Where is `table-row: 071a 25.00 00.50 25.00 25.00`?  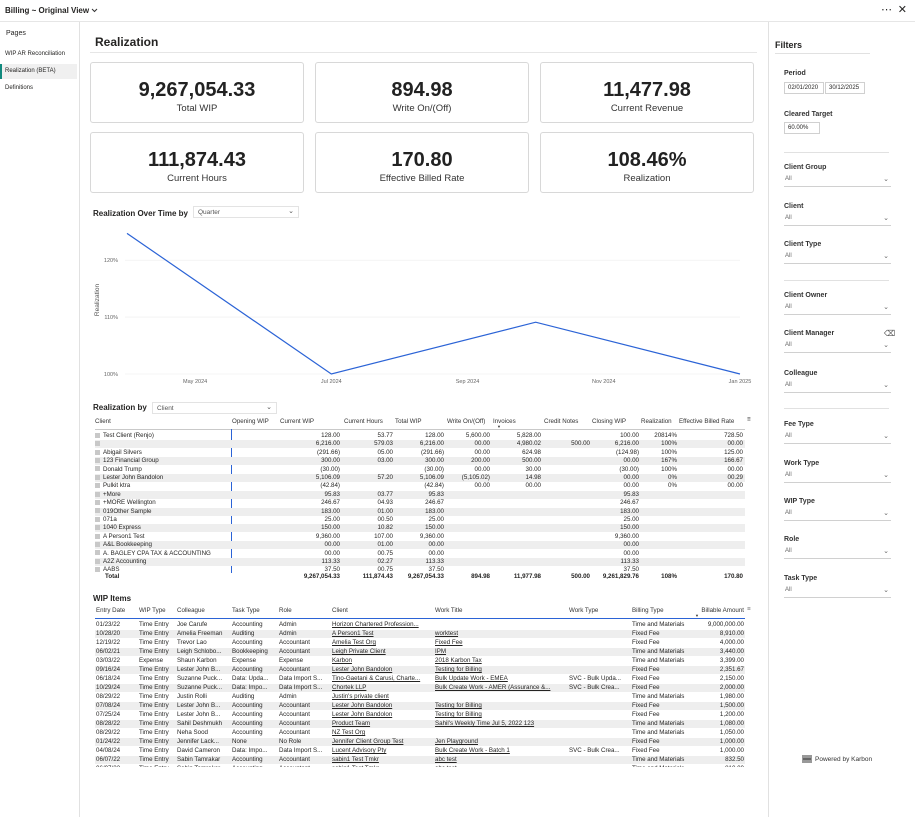 table-row: 071a 25.00 00.50 25.00 25.00 is located at coordinates (420, 520).